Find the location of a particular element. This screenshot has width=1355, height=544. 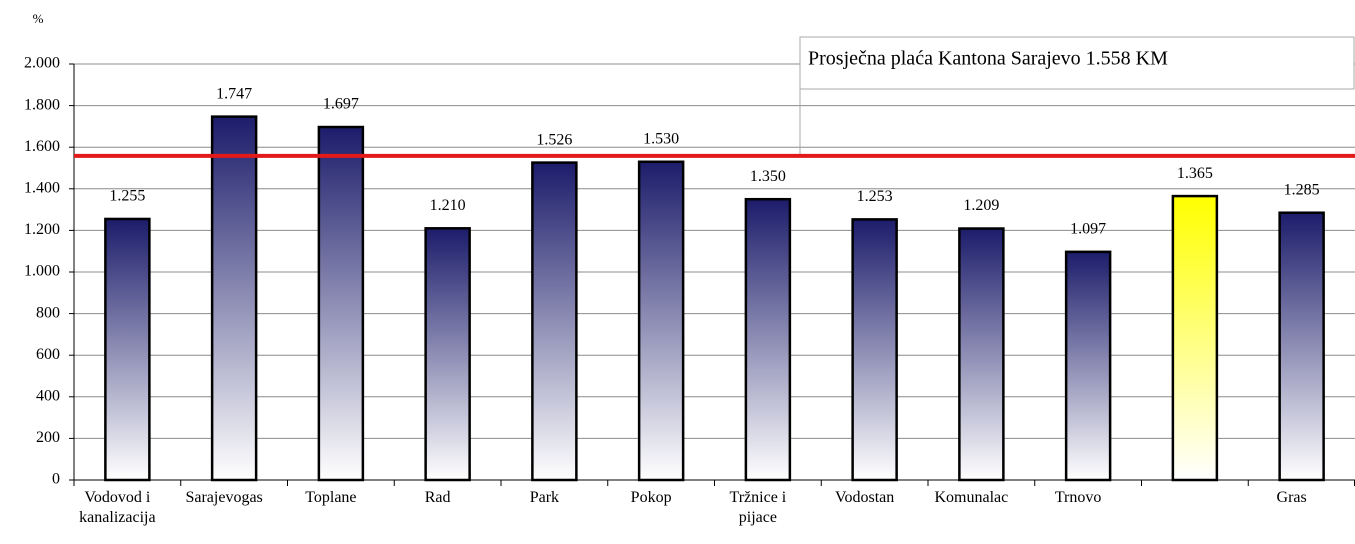

x-tick-label: Toplane is located at coordinates (330, 497).